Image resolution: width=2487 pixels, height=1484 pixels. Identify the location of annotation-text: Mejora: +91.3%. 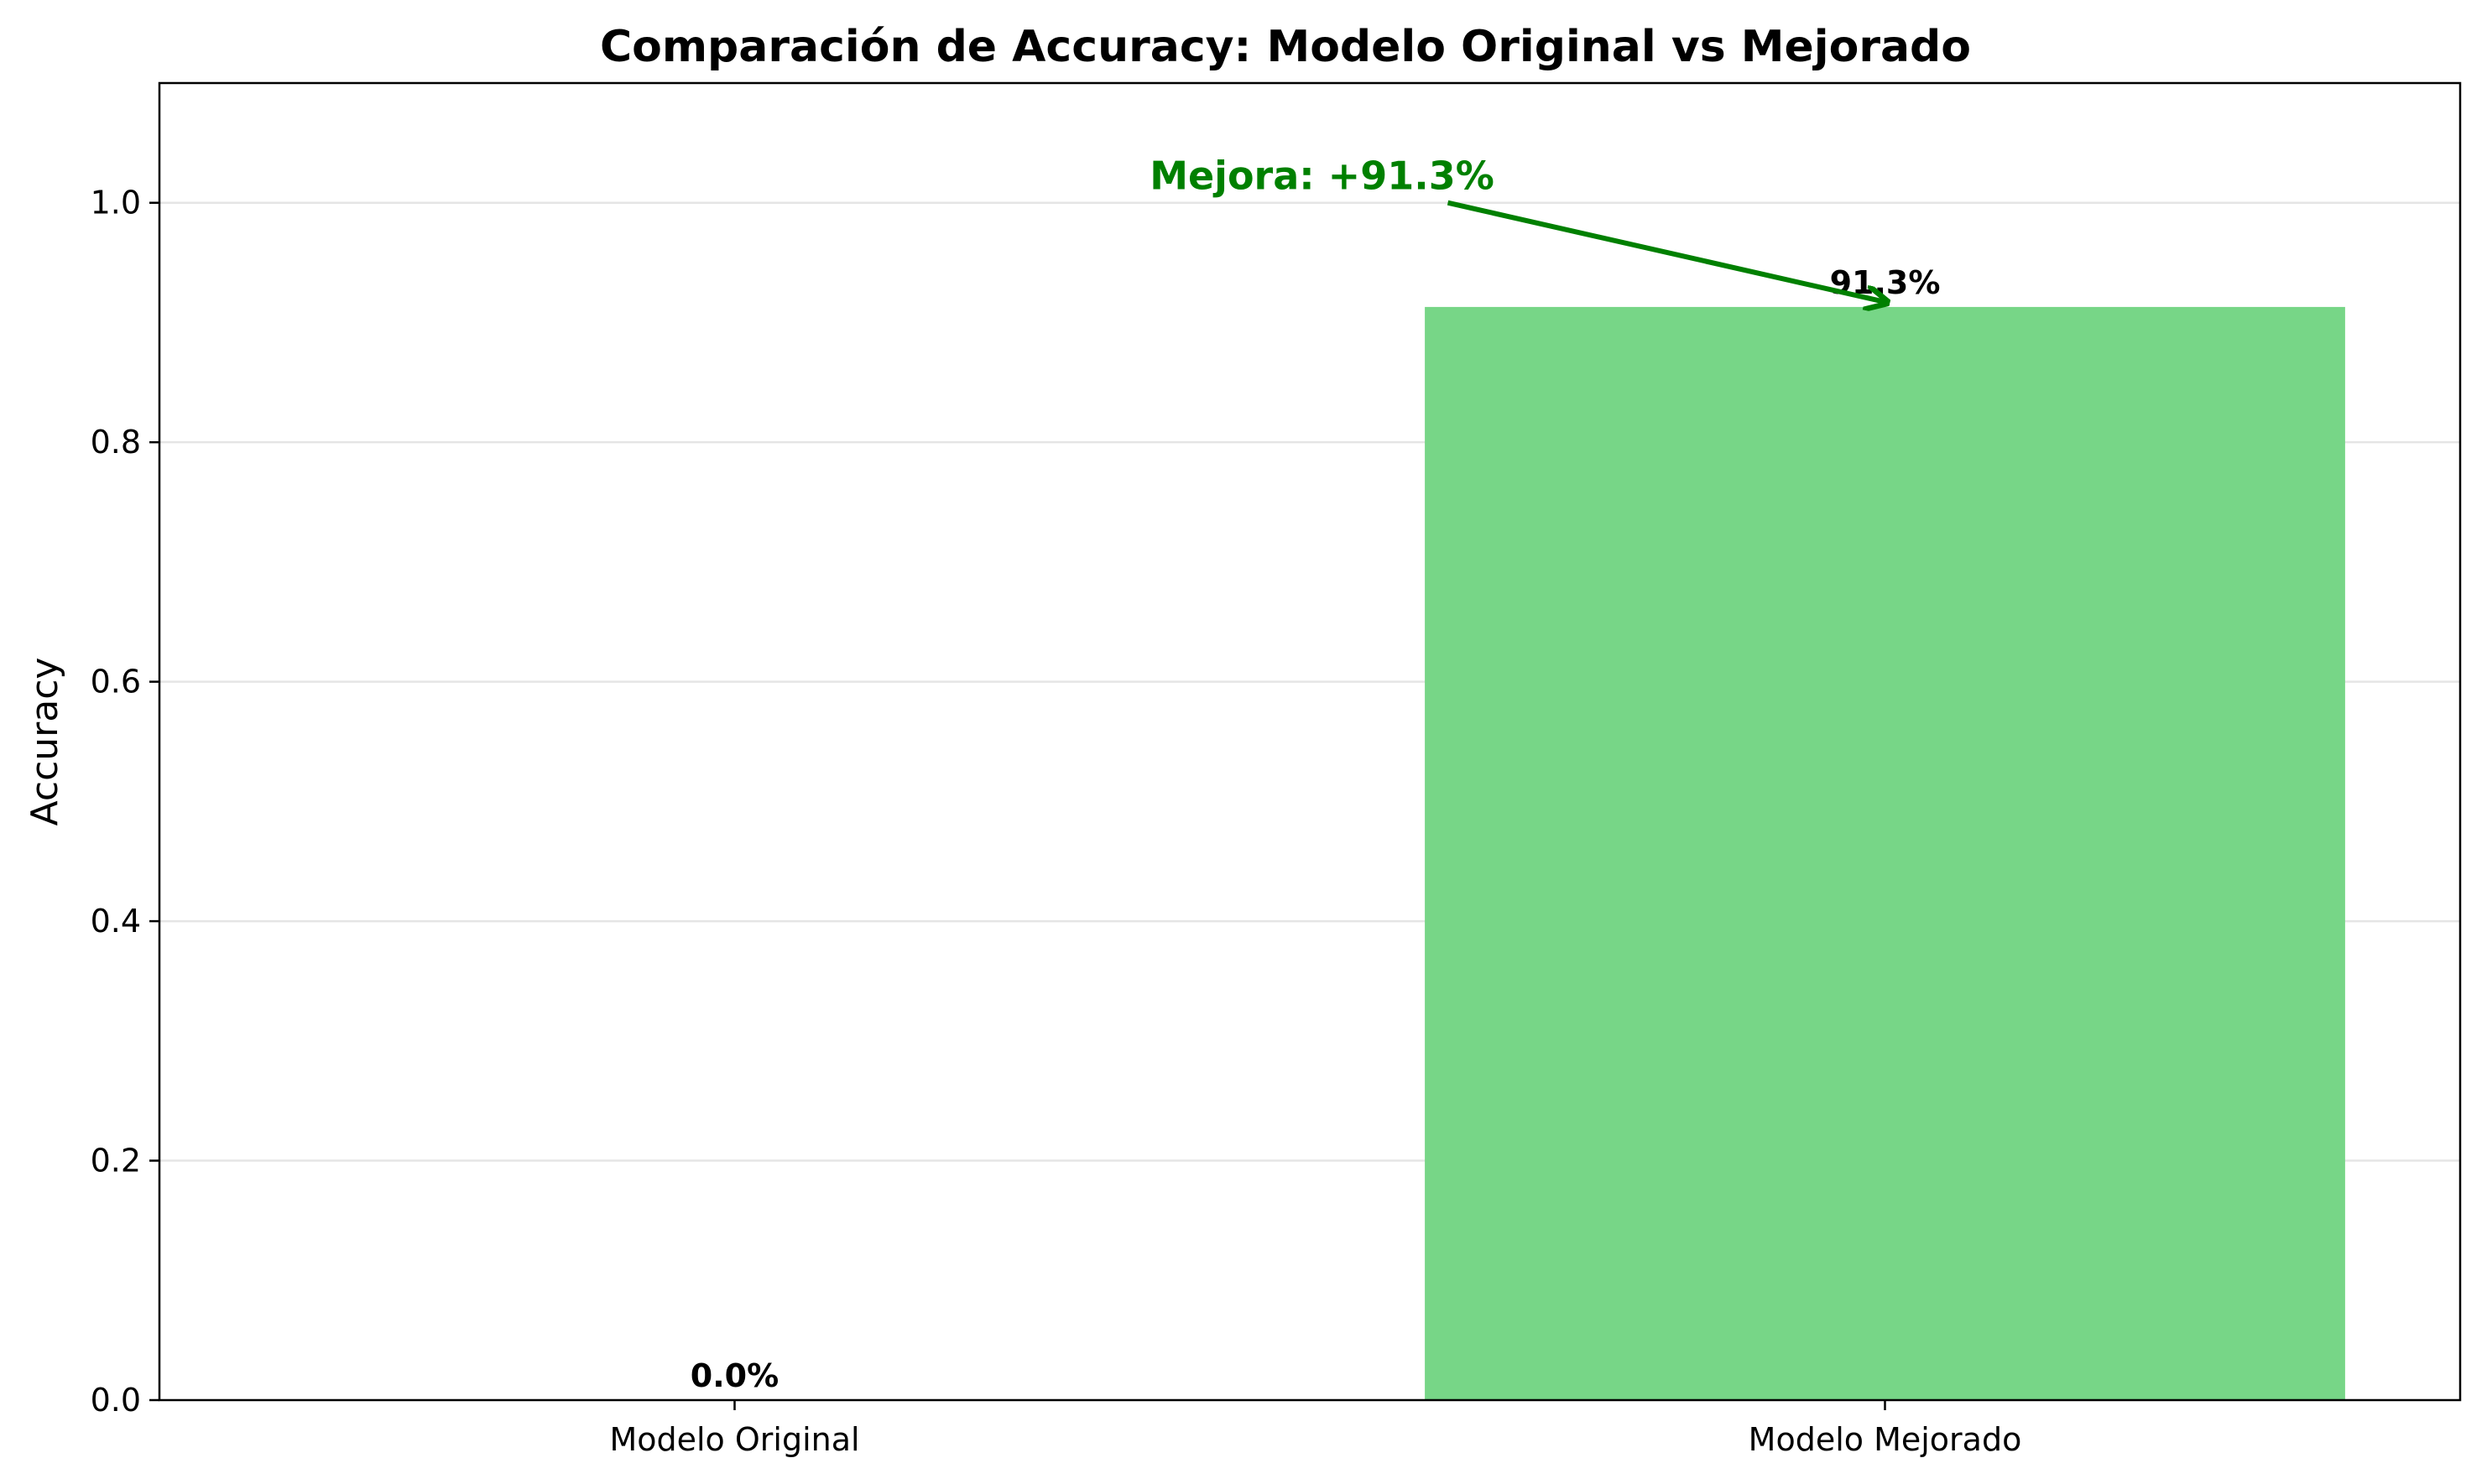
(1322, 176).